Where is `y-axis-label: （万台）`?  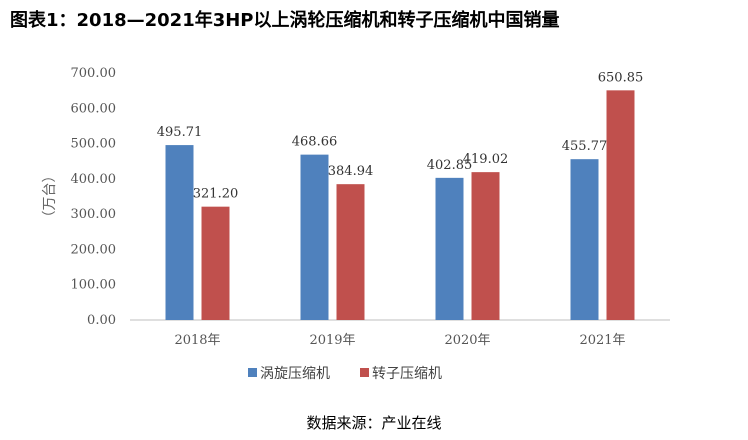
y-axis-label: （万台） is located at coordinates (50, 197).